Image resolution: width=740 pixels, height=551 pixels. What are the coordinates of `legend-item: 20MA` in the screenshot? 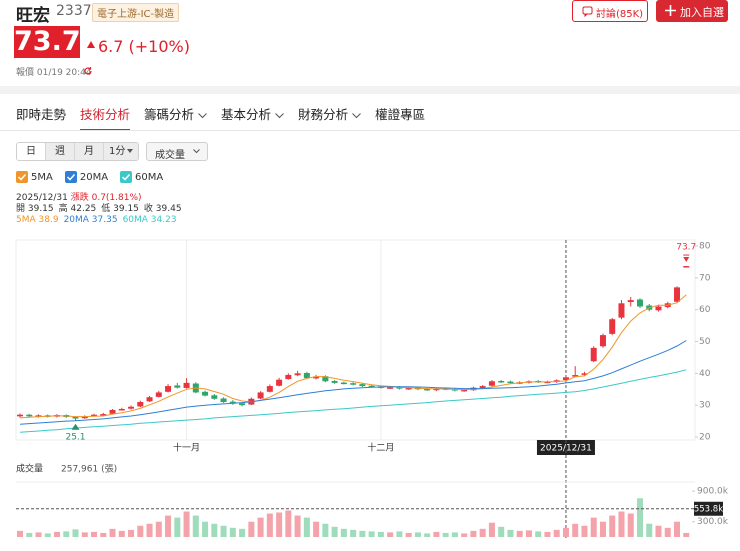 It's located at (86, 177).